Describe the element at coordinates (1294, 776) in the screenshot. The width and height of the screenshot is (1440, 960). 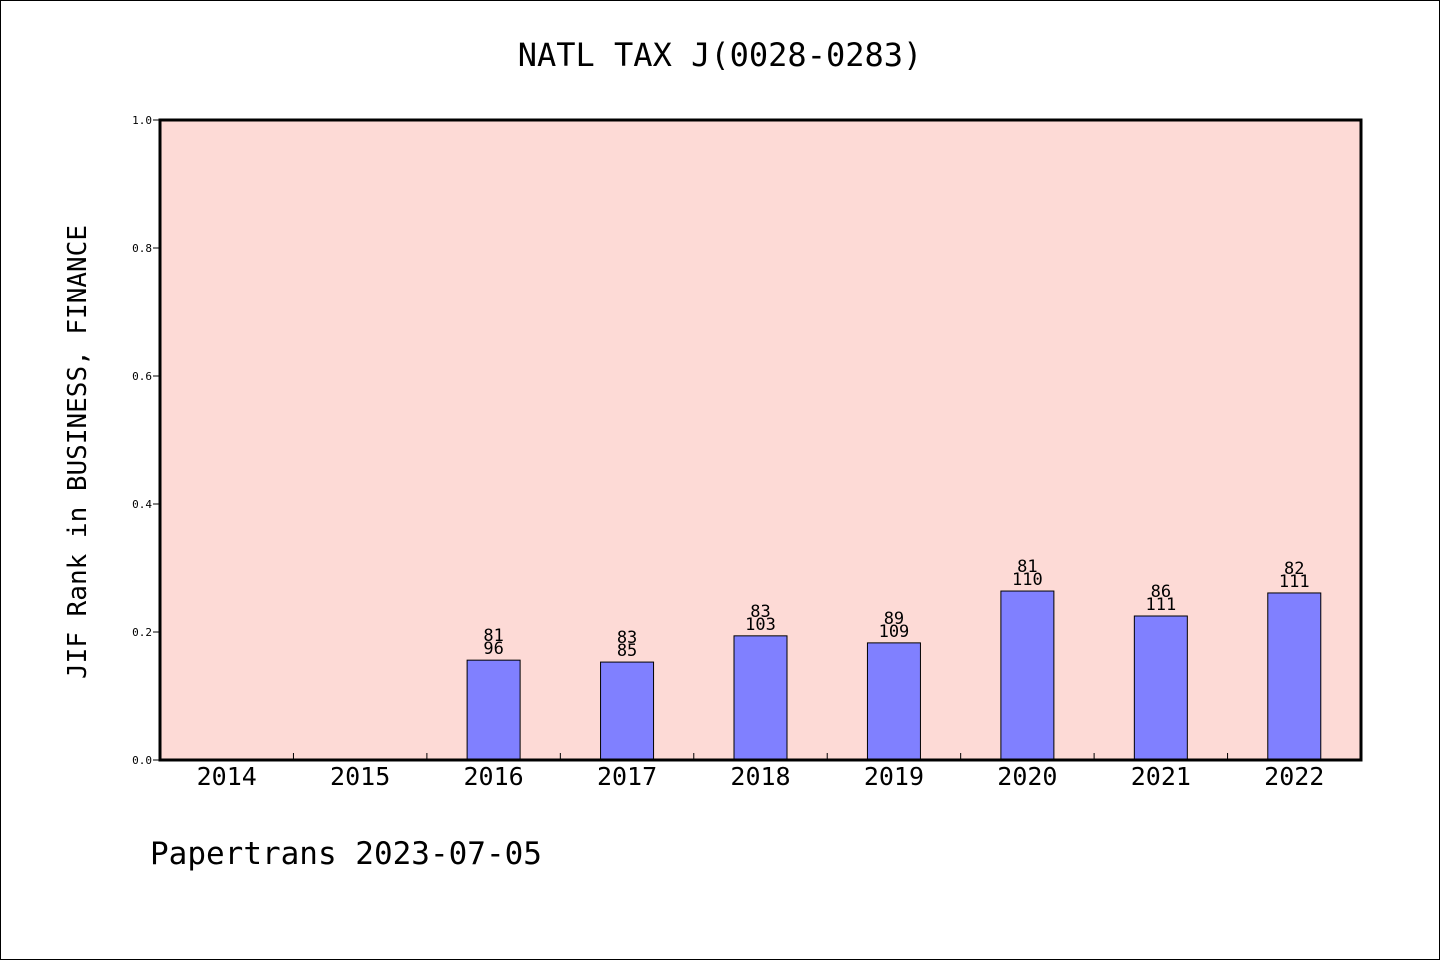
I see `x-tick-label: 2022` at that location.